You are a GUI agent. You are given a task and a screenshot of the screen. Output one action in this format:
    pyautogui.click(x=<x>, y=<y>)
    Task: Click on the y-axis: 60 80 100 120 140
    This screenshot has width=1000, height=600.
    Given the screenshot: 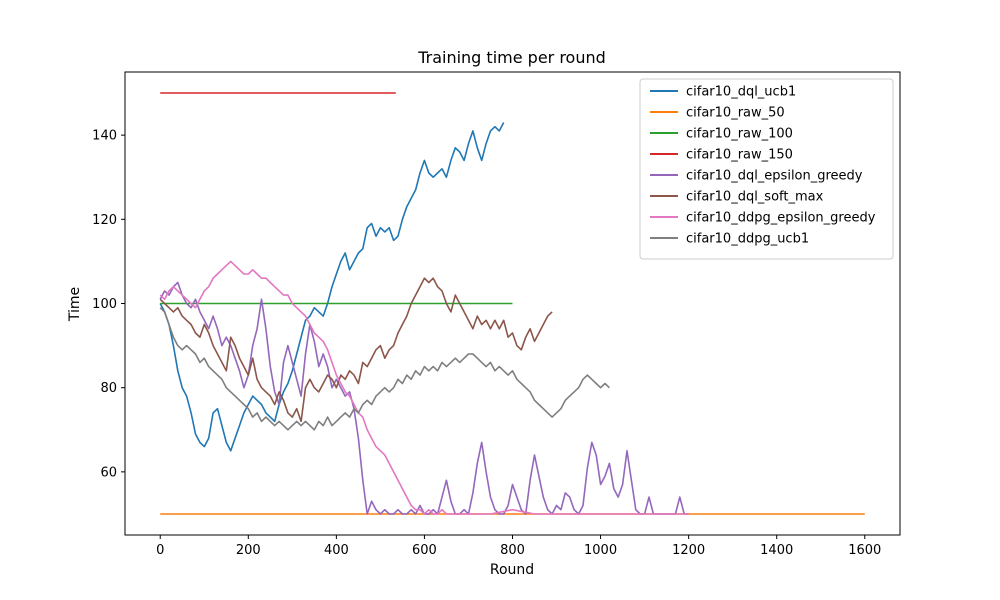 What is the action you would take?
    pyautogui.click(x=108, y=304)
    